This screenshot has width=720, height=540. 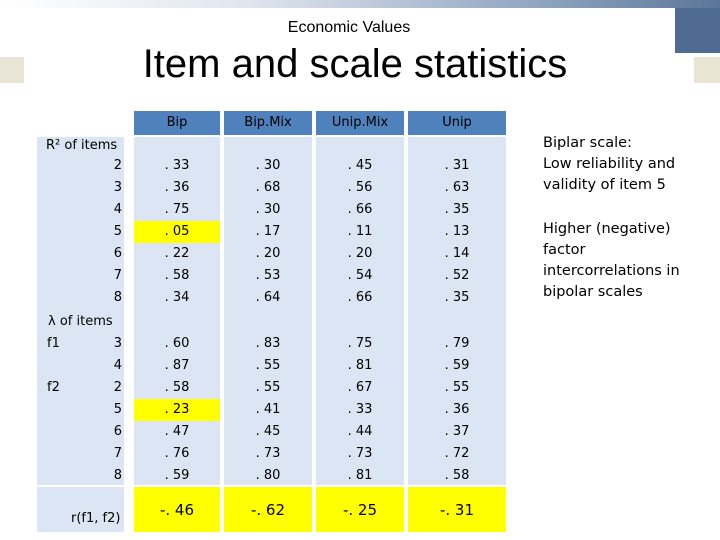 I want to click on lambda-item-label: 6, so click(x=117, y=431).